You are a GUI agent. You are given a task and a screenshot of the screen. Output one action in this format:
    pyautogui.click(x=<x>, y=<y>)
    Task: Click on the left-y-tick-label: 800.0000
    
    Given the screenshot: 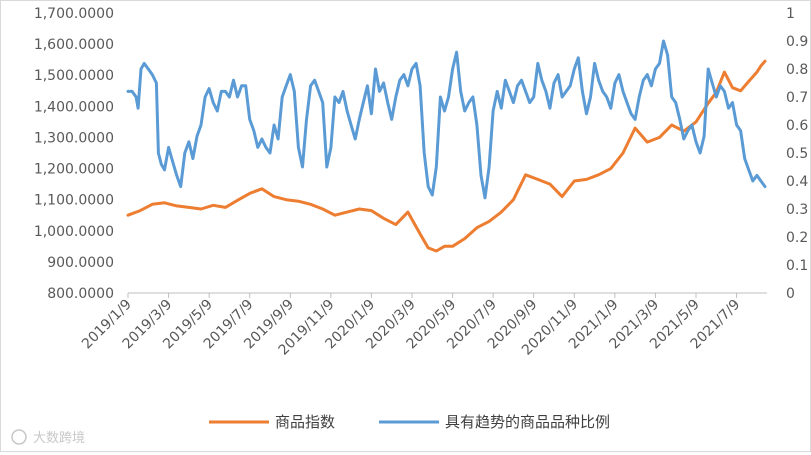 What is the action you would take?
    pyautogui.click(x=80, y=294)
    